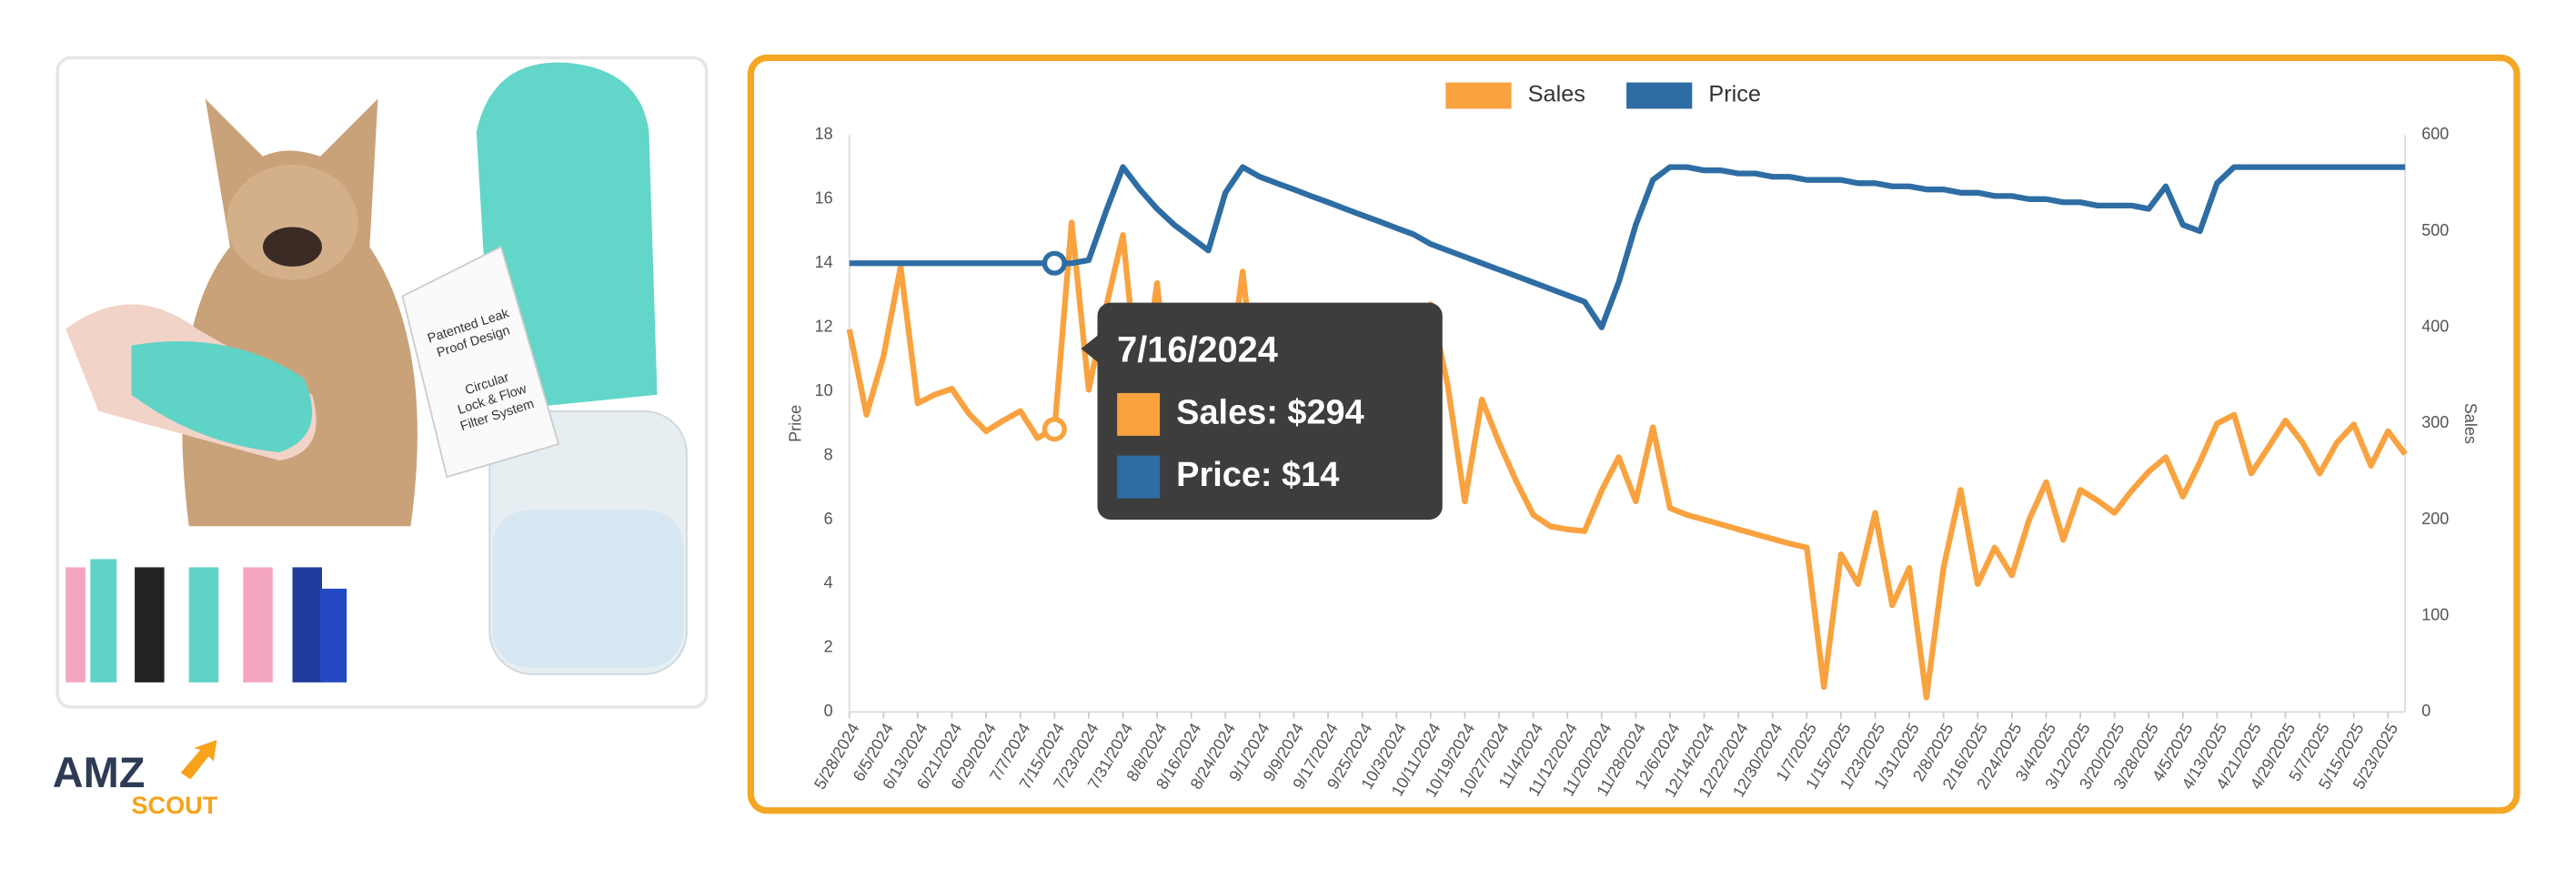 Image resolution: width=2576 pixels, height=870 pixels. What do you see at coordinates (828, 519) in the screenshot?
I see `y-tick-label: 6` at bounding box center [828, 519].